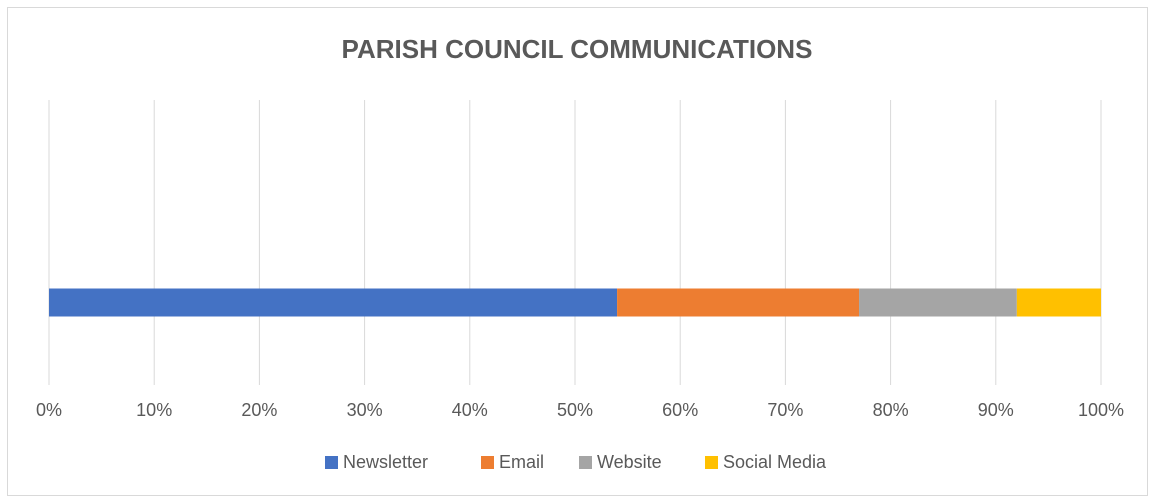  What do you see at coordinates (1101, 410) in the screenshot?
I see `x-tick-label: 100%` at bounding box center [1101, 410].